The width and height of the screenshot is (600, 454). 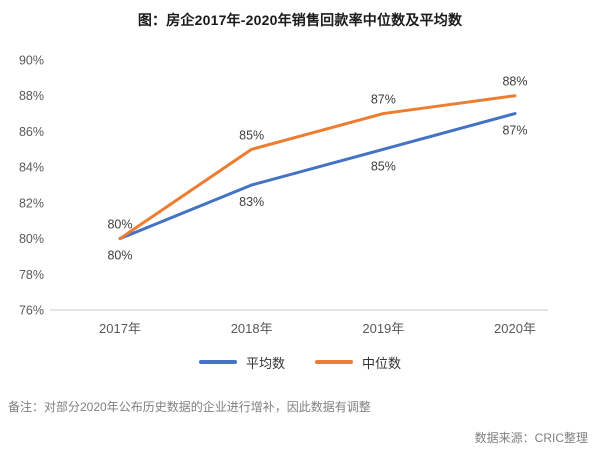 What do you see at coordinates (300, 20) in the screenshot?
I see `chart-title: 图：房企2017年-2020年销售回款率中位数及平均数` at bounding box center [300, 20].